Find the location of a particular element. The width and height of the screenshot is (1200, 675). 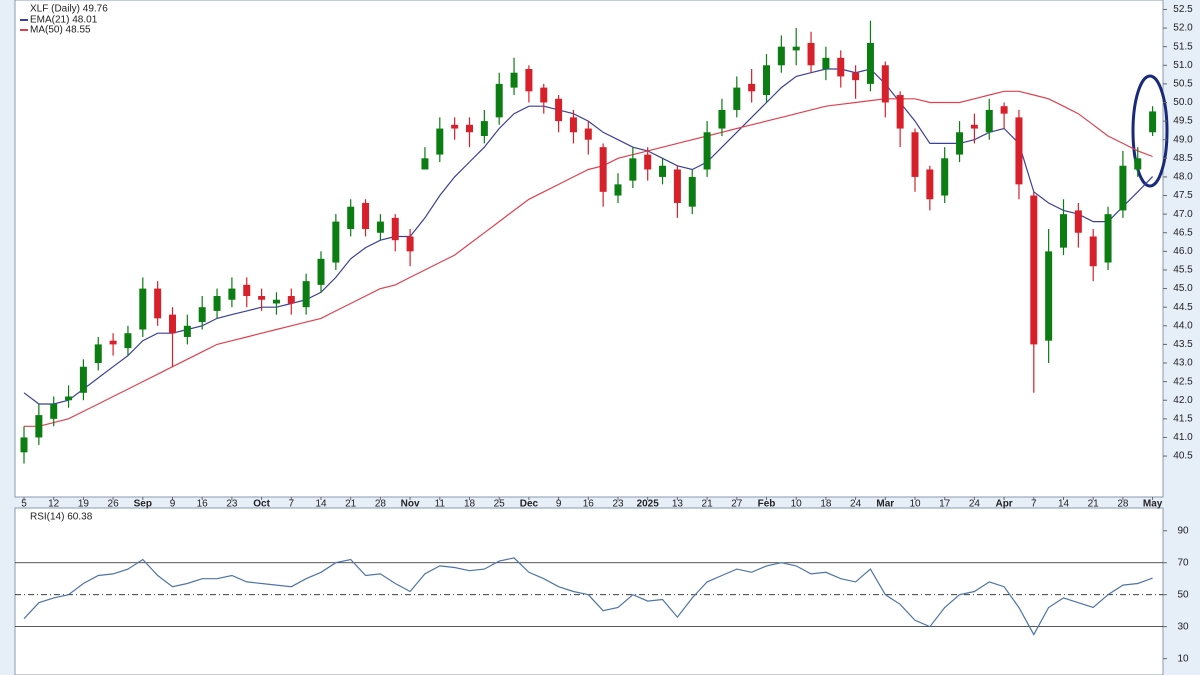

x-tick-label: Oct is located at coordinates (261, 504).